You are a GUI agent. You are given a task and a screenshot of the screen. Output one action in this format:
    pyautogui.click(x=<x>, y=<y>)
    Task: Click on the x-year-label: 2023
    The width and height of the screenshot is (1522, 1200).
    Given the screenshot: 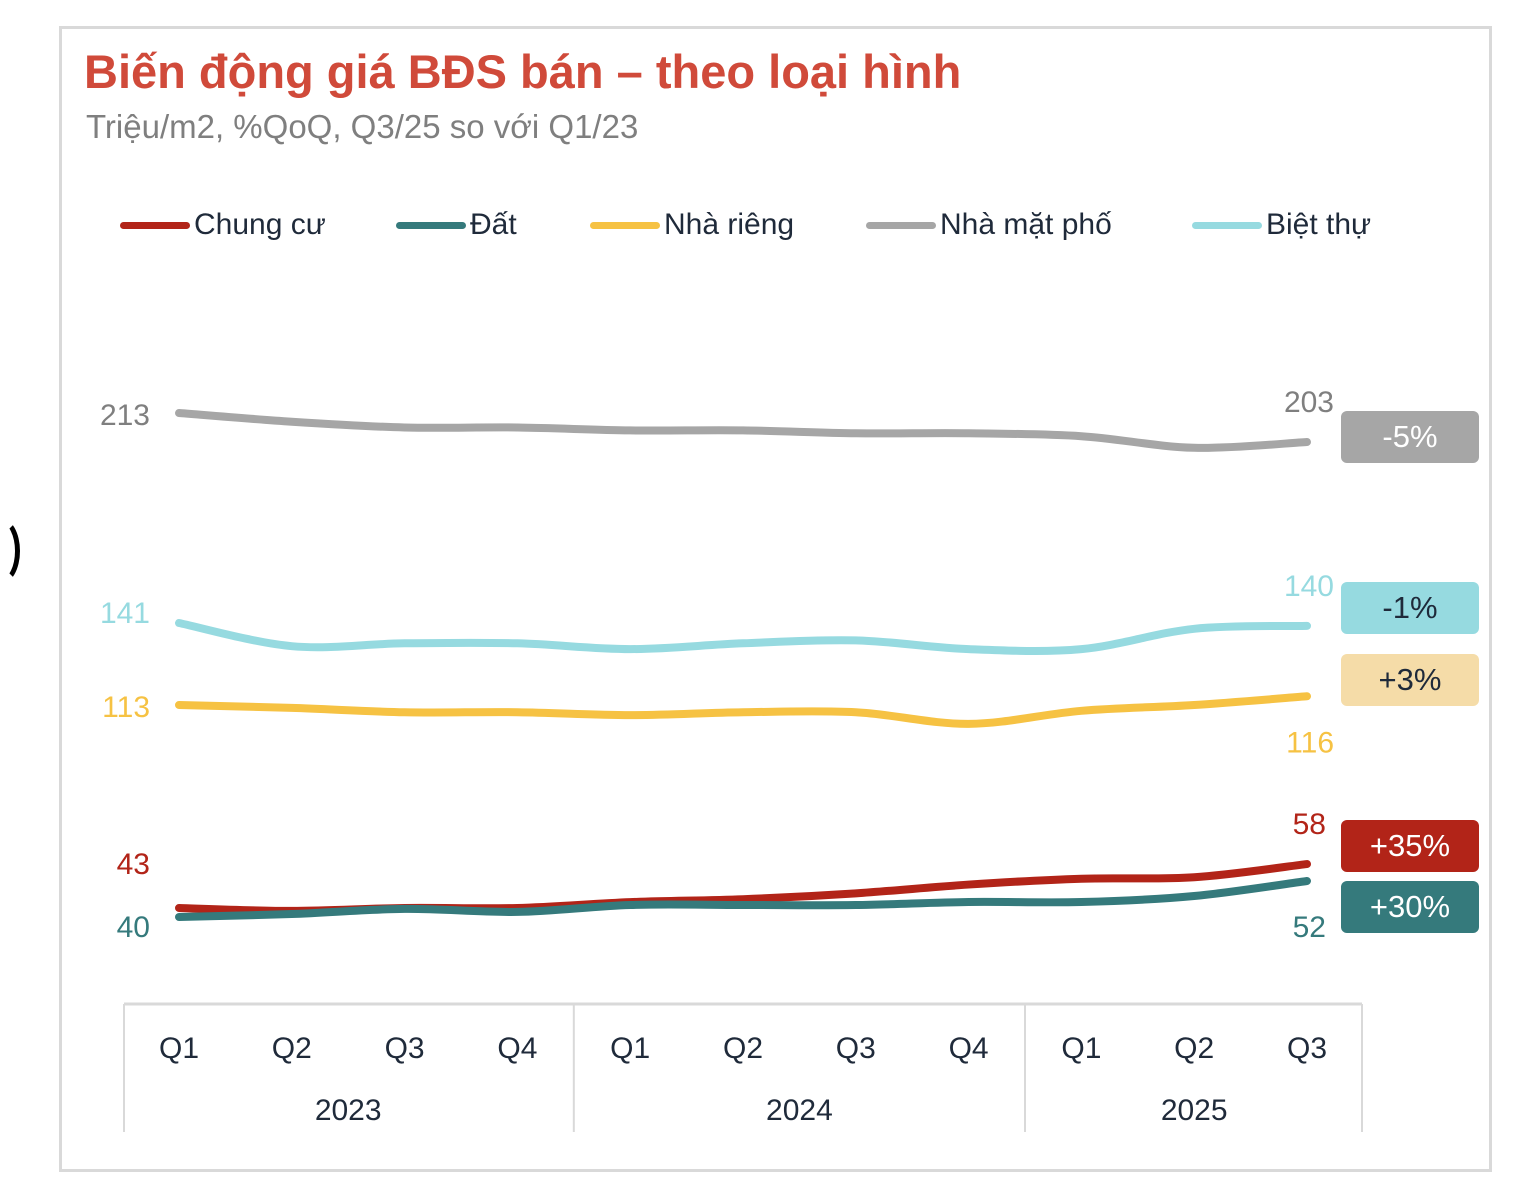 What is the action you would take?
    pyautogui.click(x=348, y=1110)
    